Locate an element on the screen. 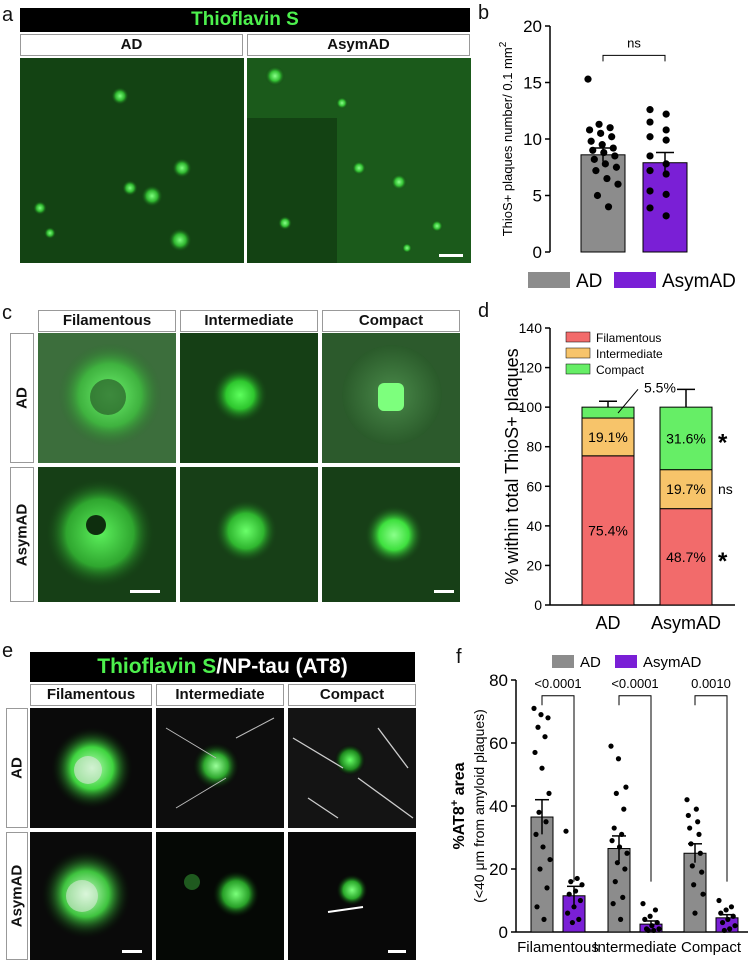 The height and width of the screenshot is (962, 751). x-tick-label: Filamentous is located at coordinates (558, 947).